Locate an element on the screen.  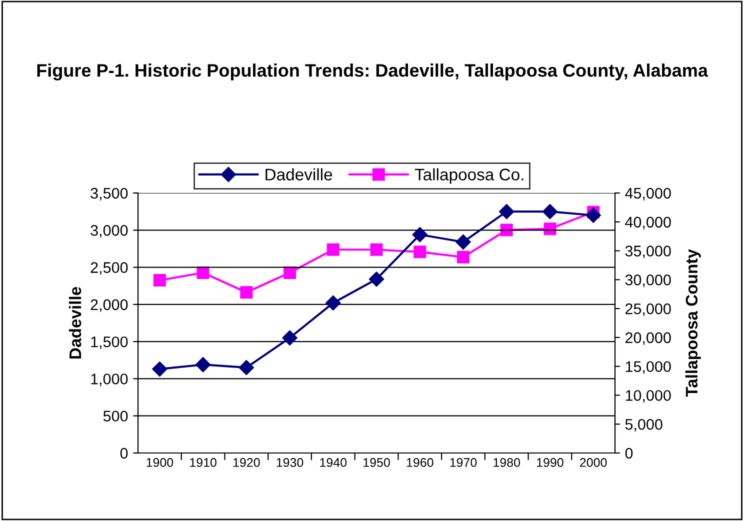
y2-tick-label: 25,000 is located at coordinates (648, 309).